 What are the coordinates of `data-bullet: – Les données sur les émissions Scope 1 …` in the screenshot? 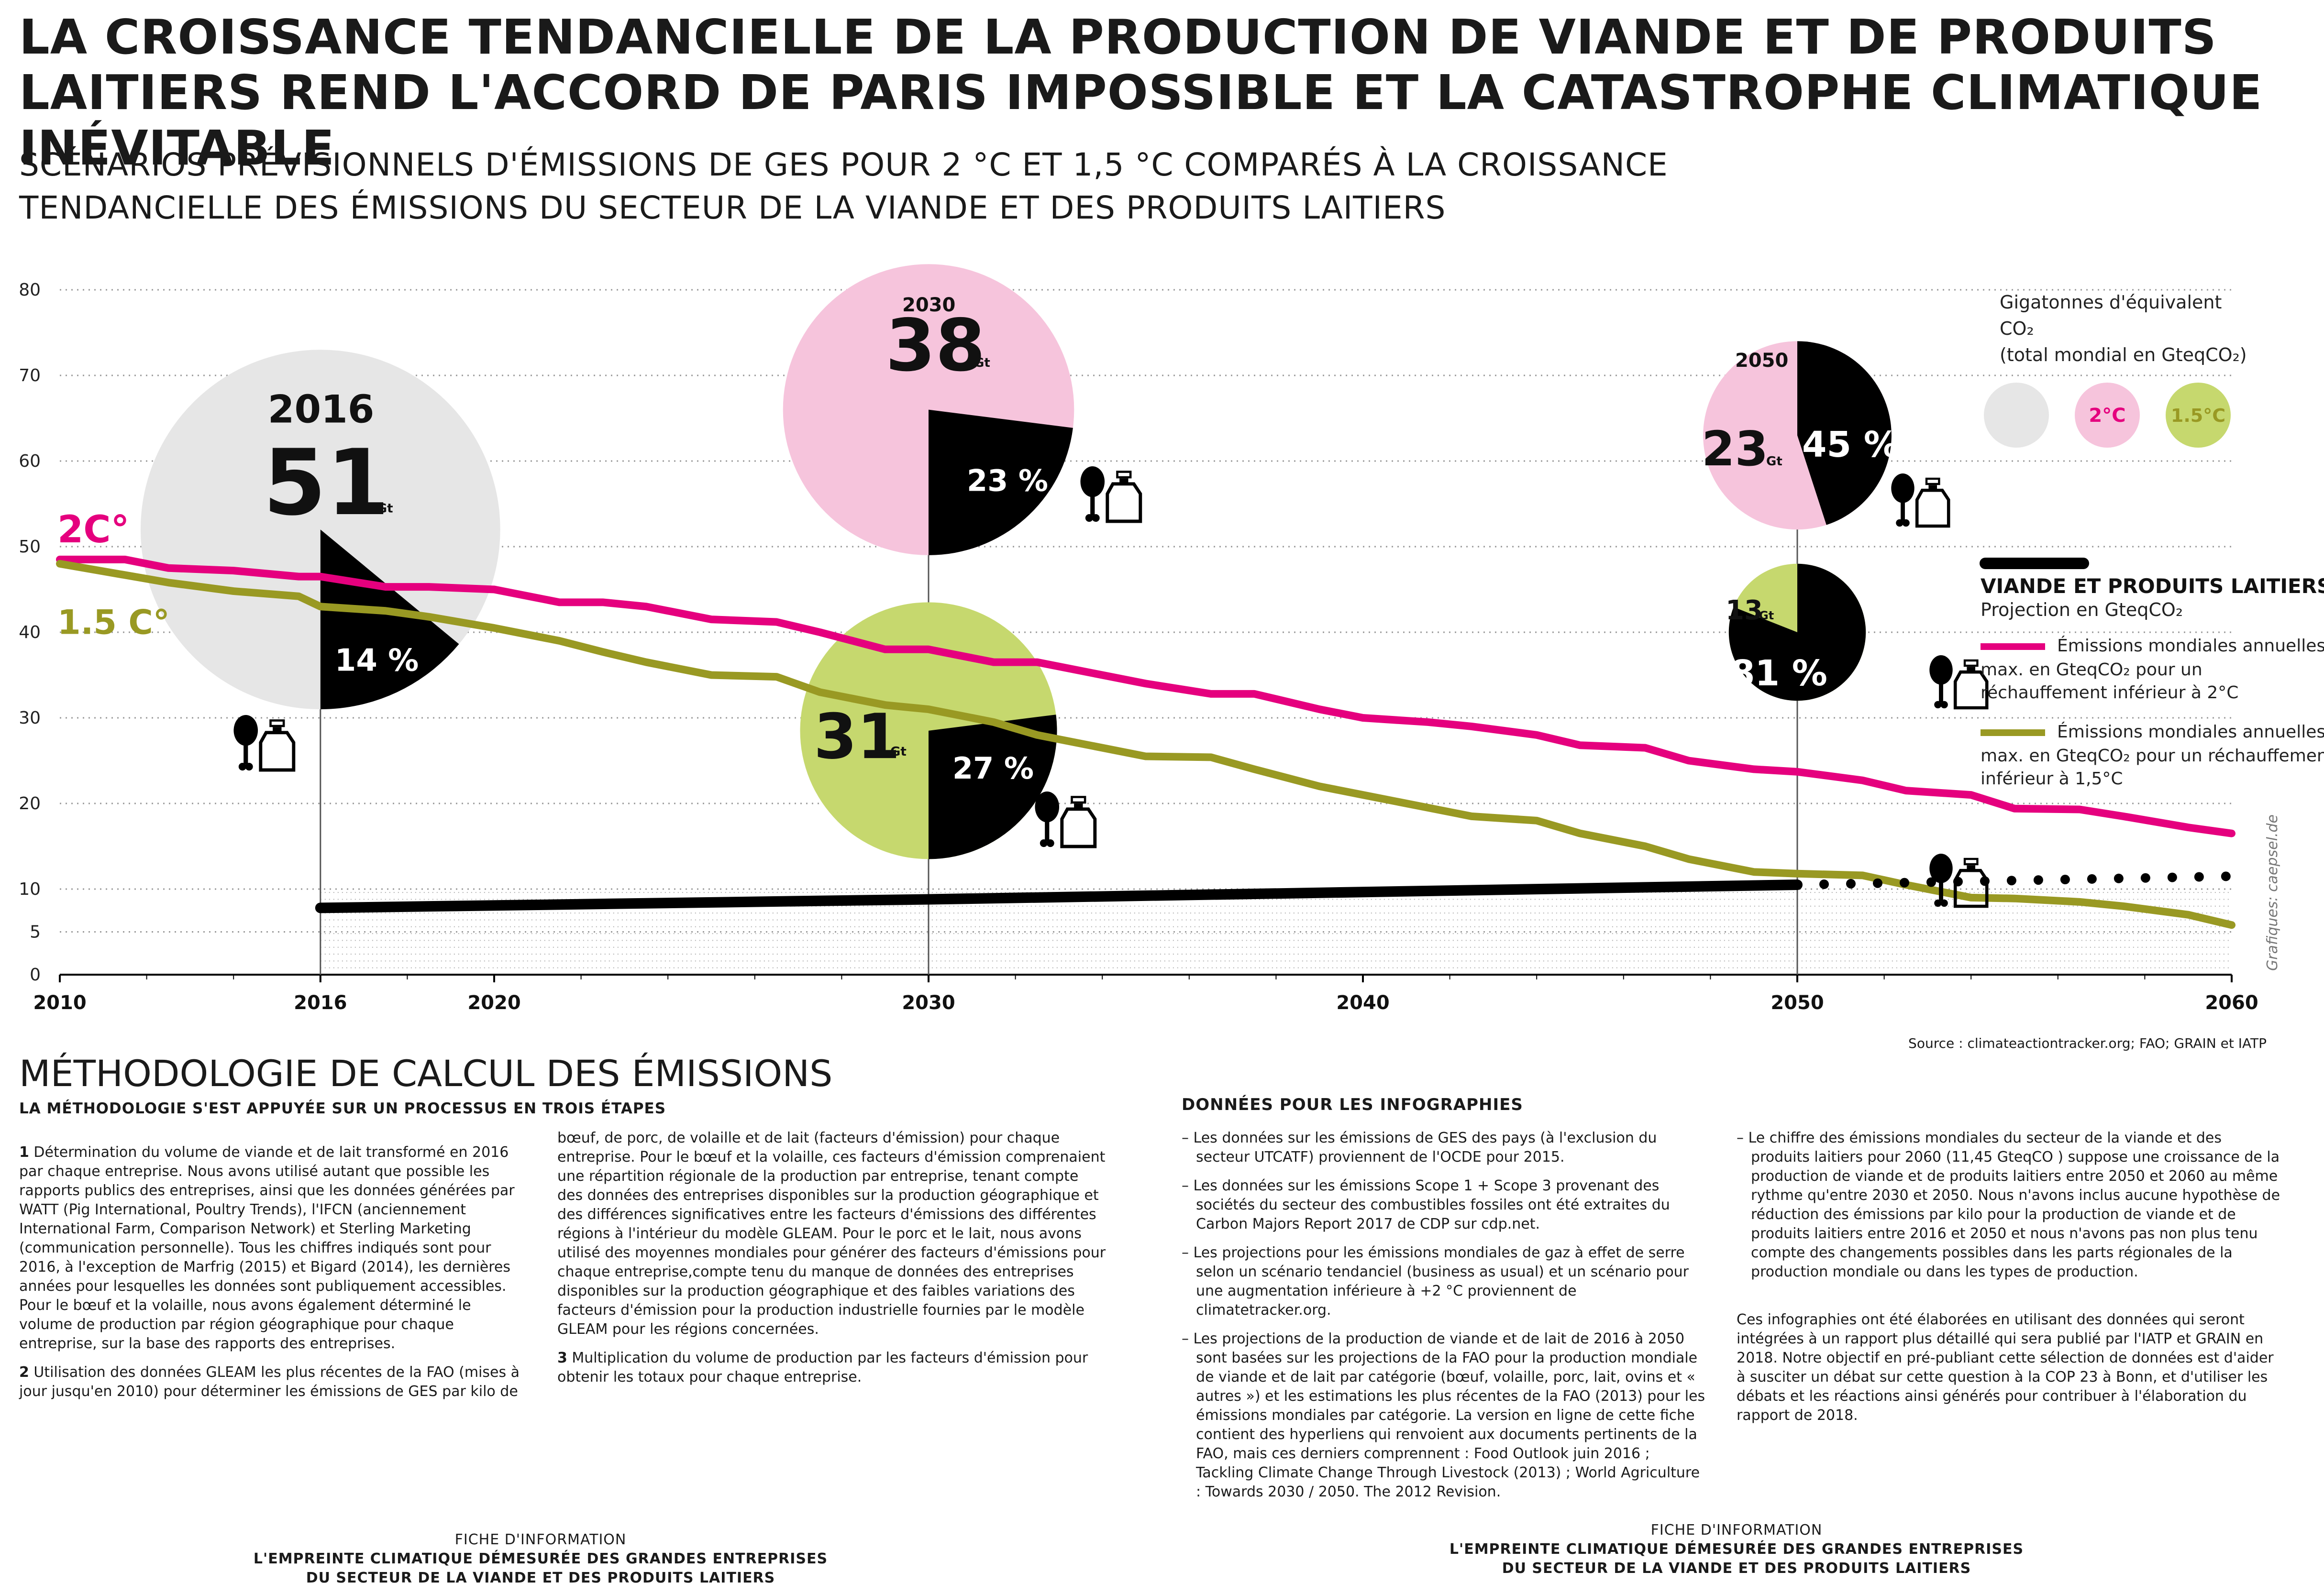 It's located at (1426, 1204).